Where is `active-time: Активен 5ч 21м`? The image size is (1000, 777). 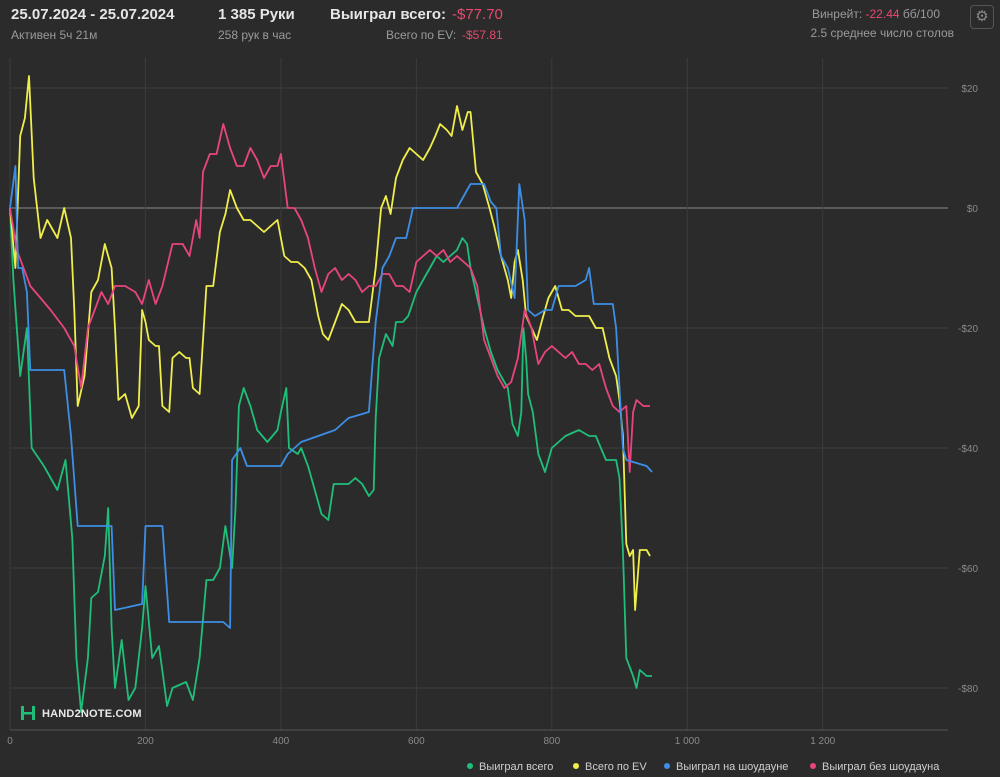
active-time: Активен 5ч 21м is located at coordinates (54, 35).